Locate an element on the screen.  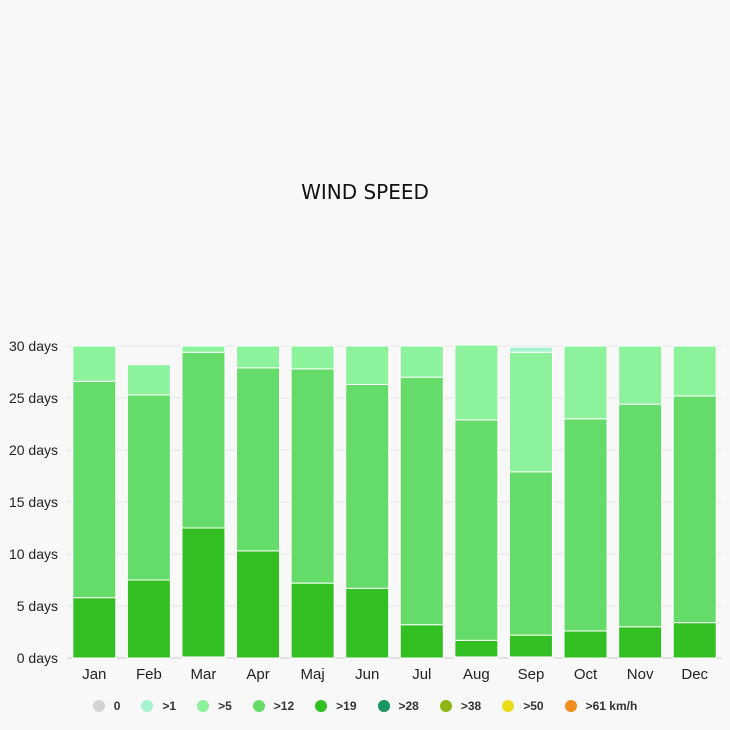
legend-item: 0 is located at coordinates (106, 706).